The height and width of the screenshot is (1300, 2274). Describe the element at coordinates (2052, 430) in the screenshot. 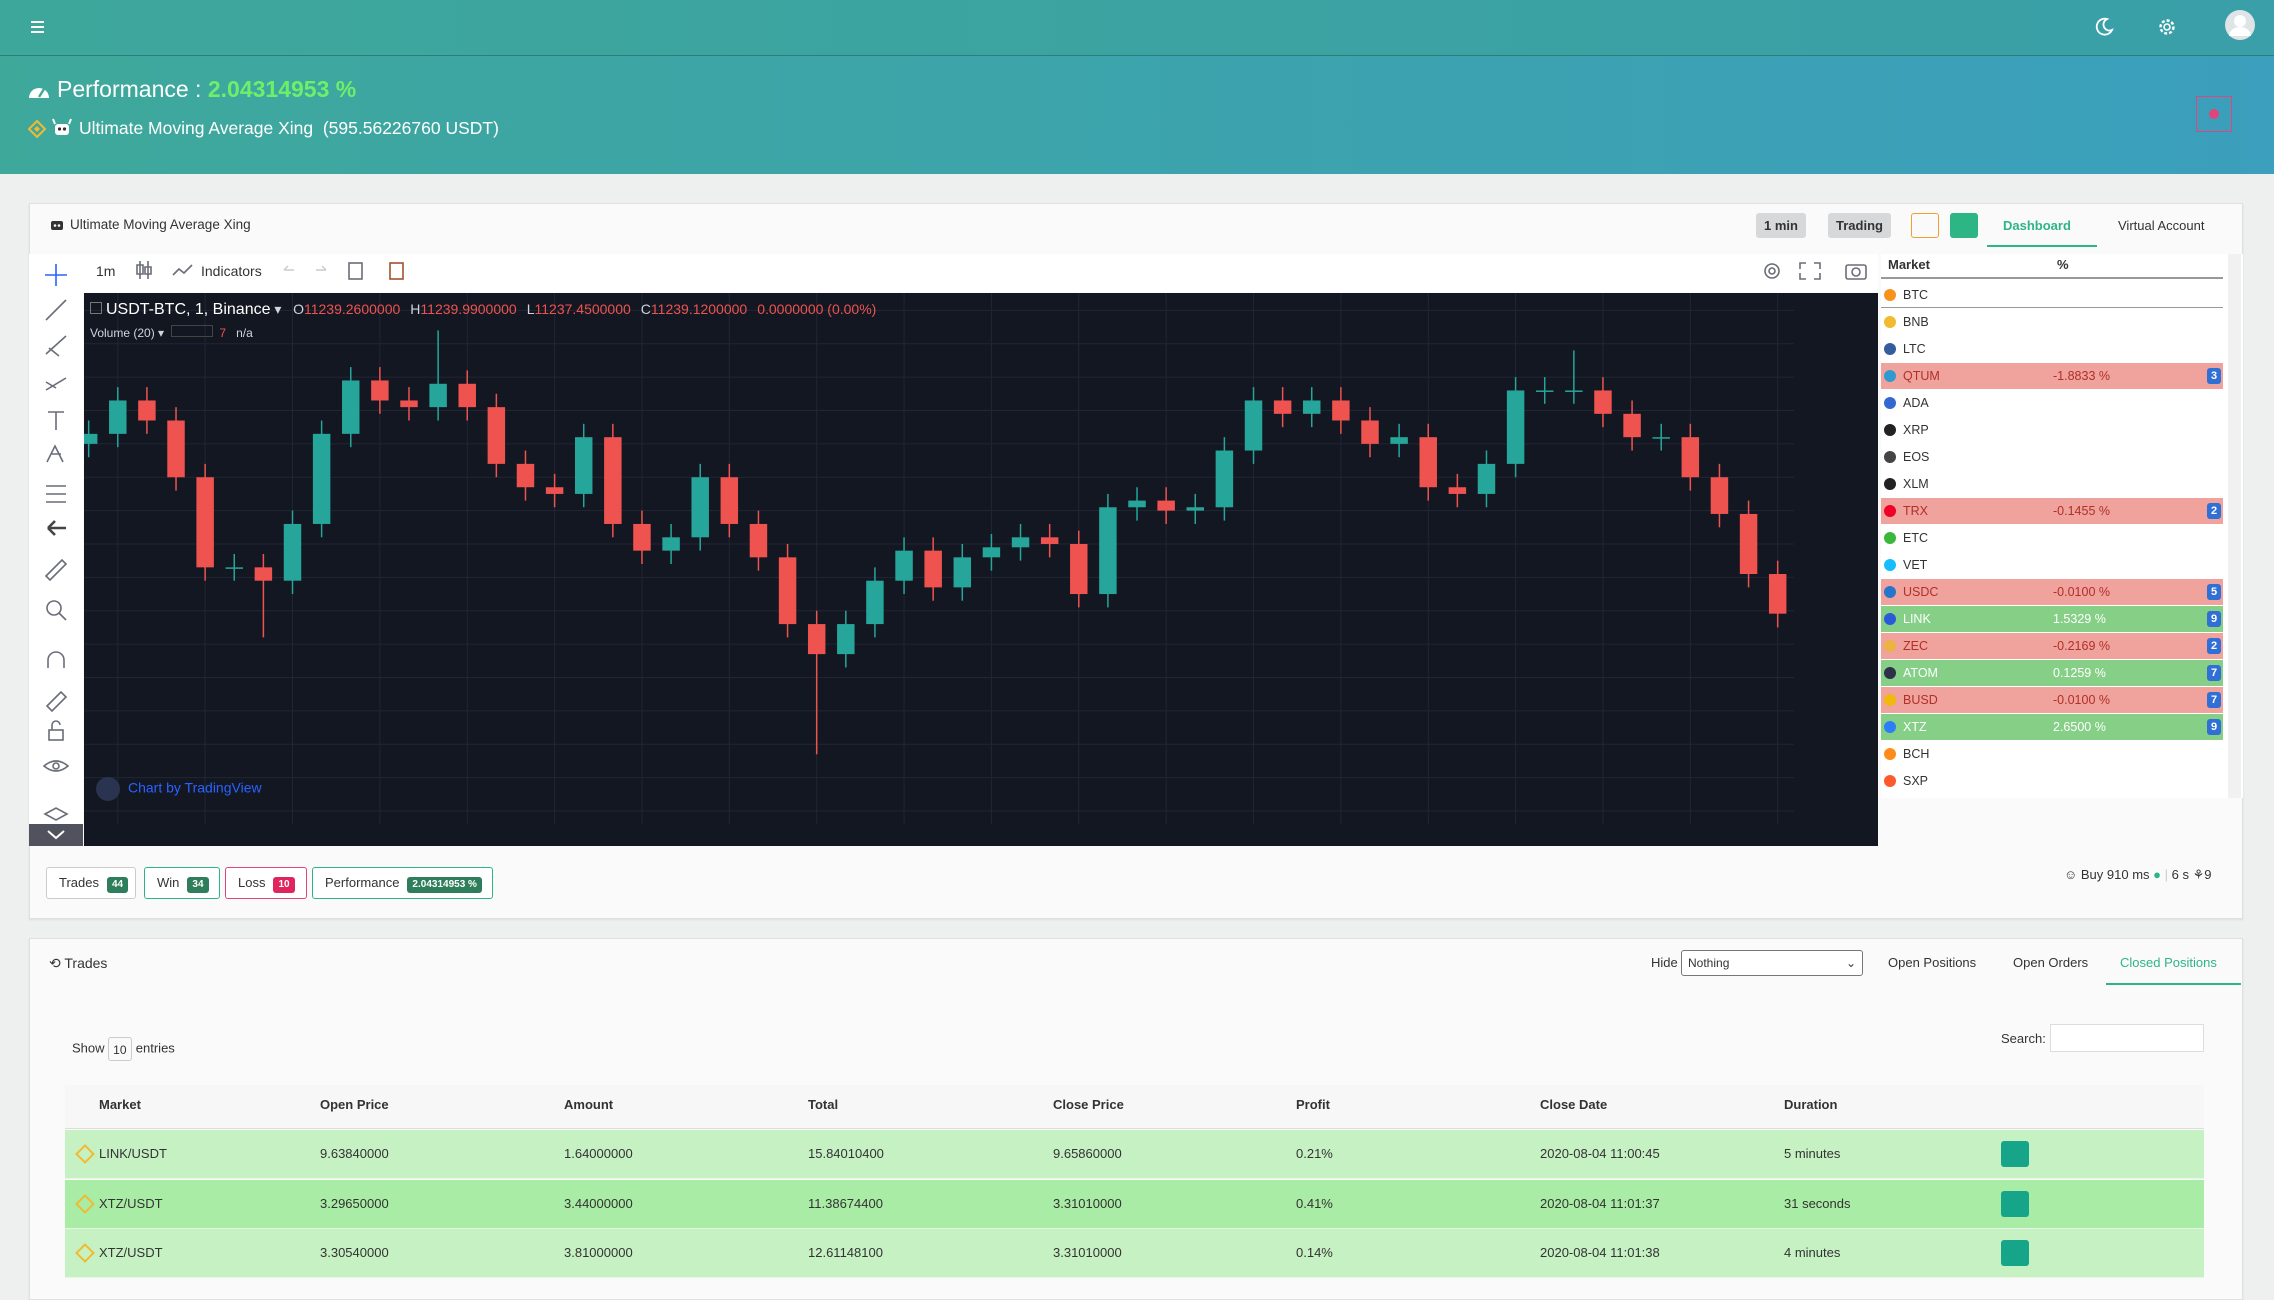

I see `market-row: XRP` at that location.